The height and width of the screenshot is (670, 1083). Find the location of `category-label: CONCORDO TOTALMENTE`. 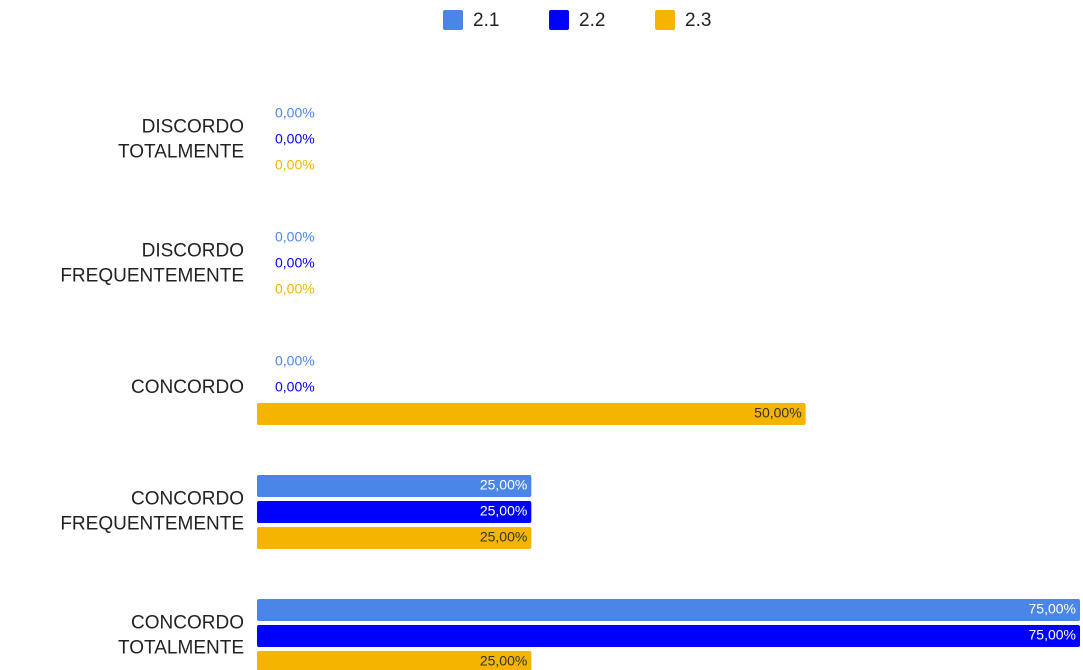

category-label: CONCORDO TOTALMENTE is located at coordinates (181, 636).